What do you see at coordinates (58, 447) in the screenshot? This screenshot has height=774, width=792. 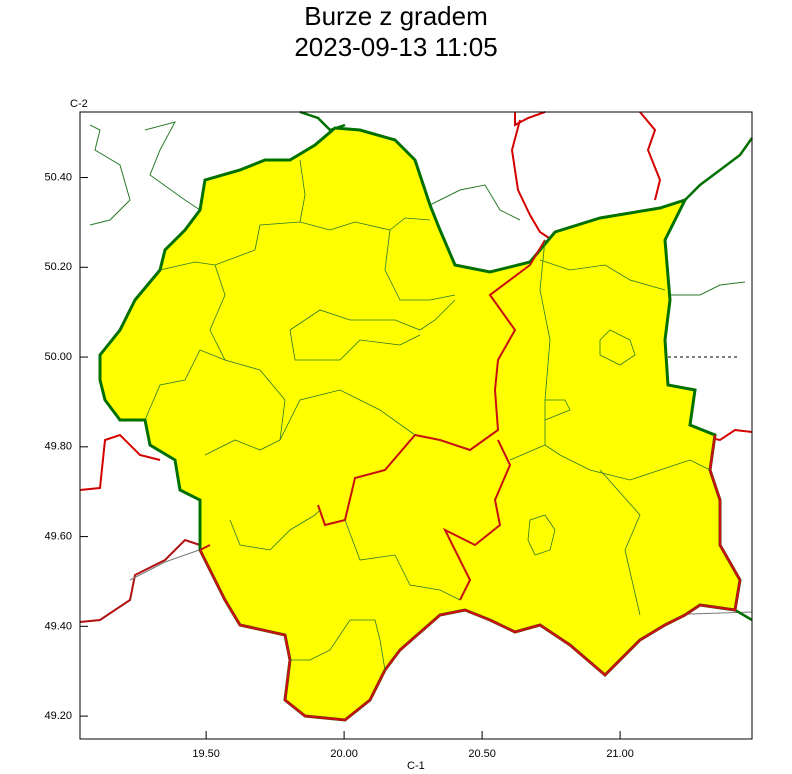 I see `y-tick-label: 49.80` at bounding box center [58, 447].